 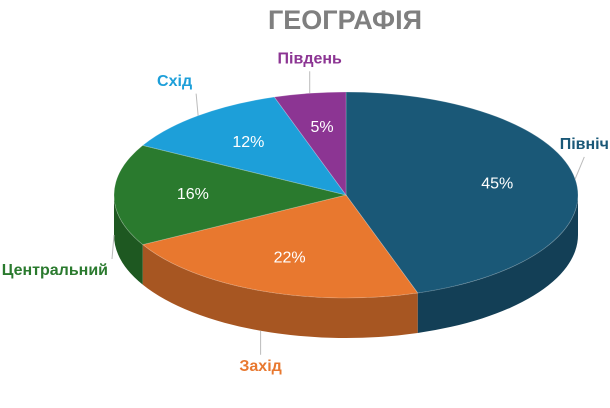 What do you see at coordinates (260, 366) in the screenshot?
I see `category-label: Захід` at bounding box center [260, 366].